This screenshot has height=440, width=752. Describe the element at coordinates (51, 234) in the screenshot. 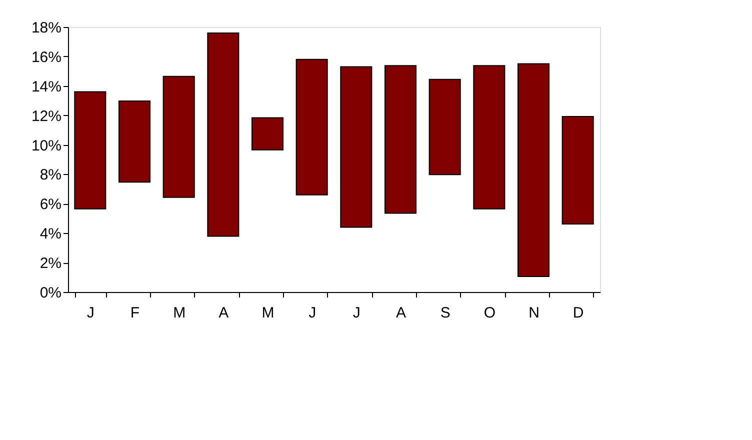

I see `y-tick-label: 4%` at that location.